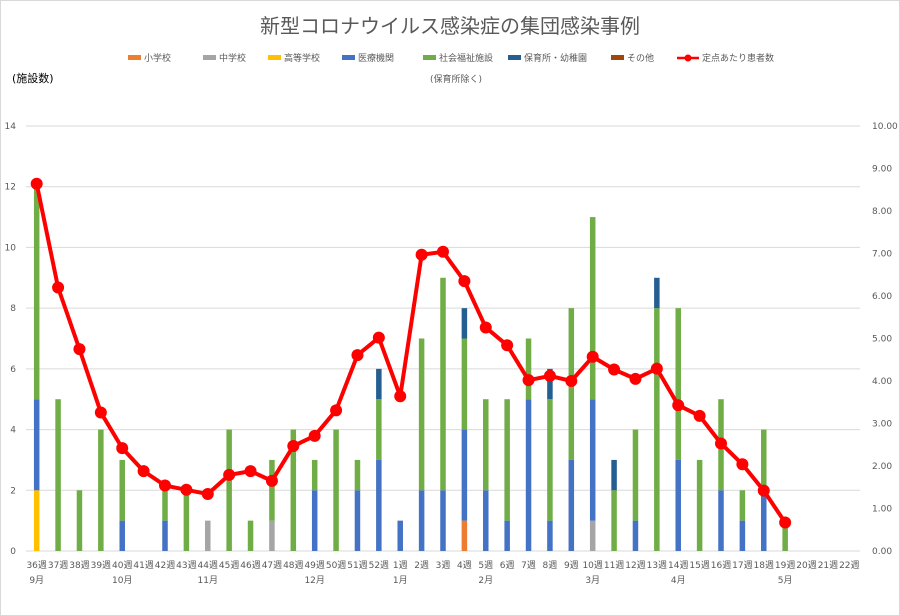  Describe the element at coordinates (785, 565) in the screenshot. I see `x-tick-label: 19週` at that location.